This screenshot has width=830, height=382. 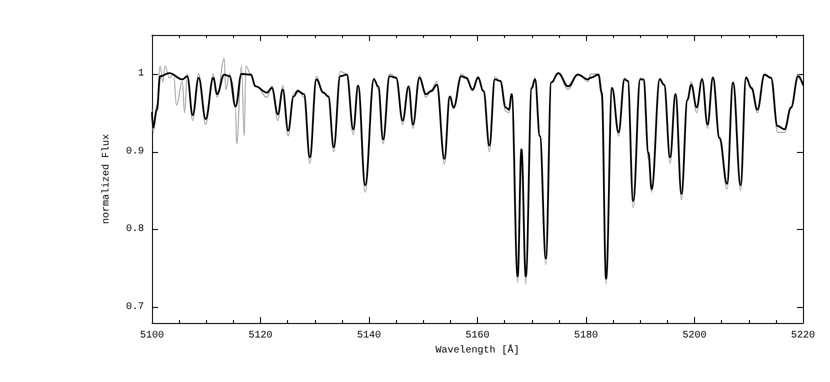 I want to click on x-tick-label: 5220, so click(x=803, y=336).